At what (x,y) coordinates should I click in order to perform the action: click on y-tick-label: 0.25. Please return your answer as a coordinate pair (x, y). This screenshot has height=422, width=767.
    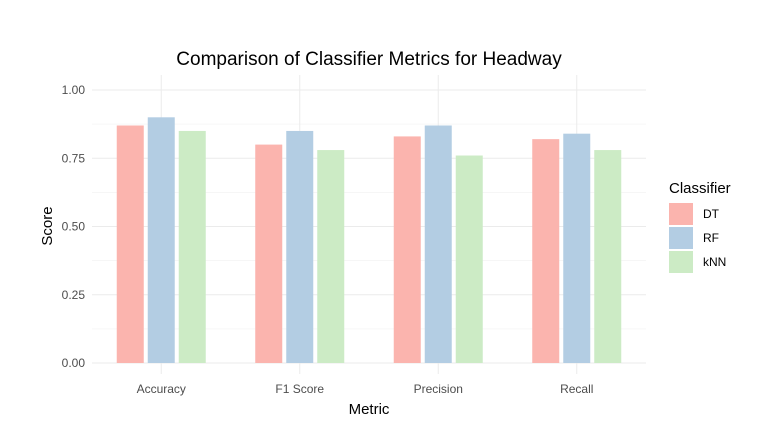
    Looking at the image, I should click on (74, 295).